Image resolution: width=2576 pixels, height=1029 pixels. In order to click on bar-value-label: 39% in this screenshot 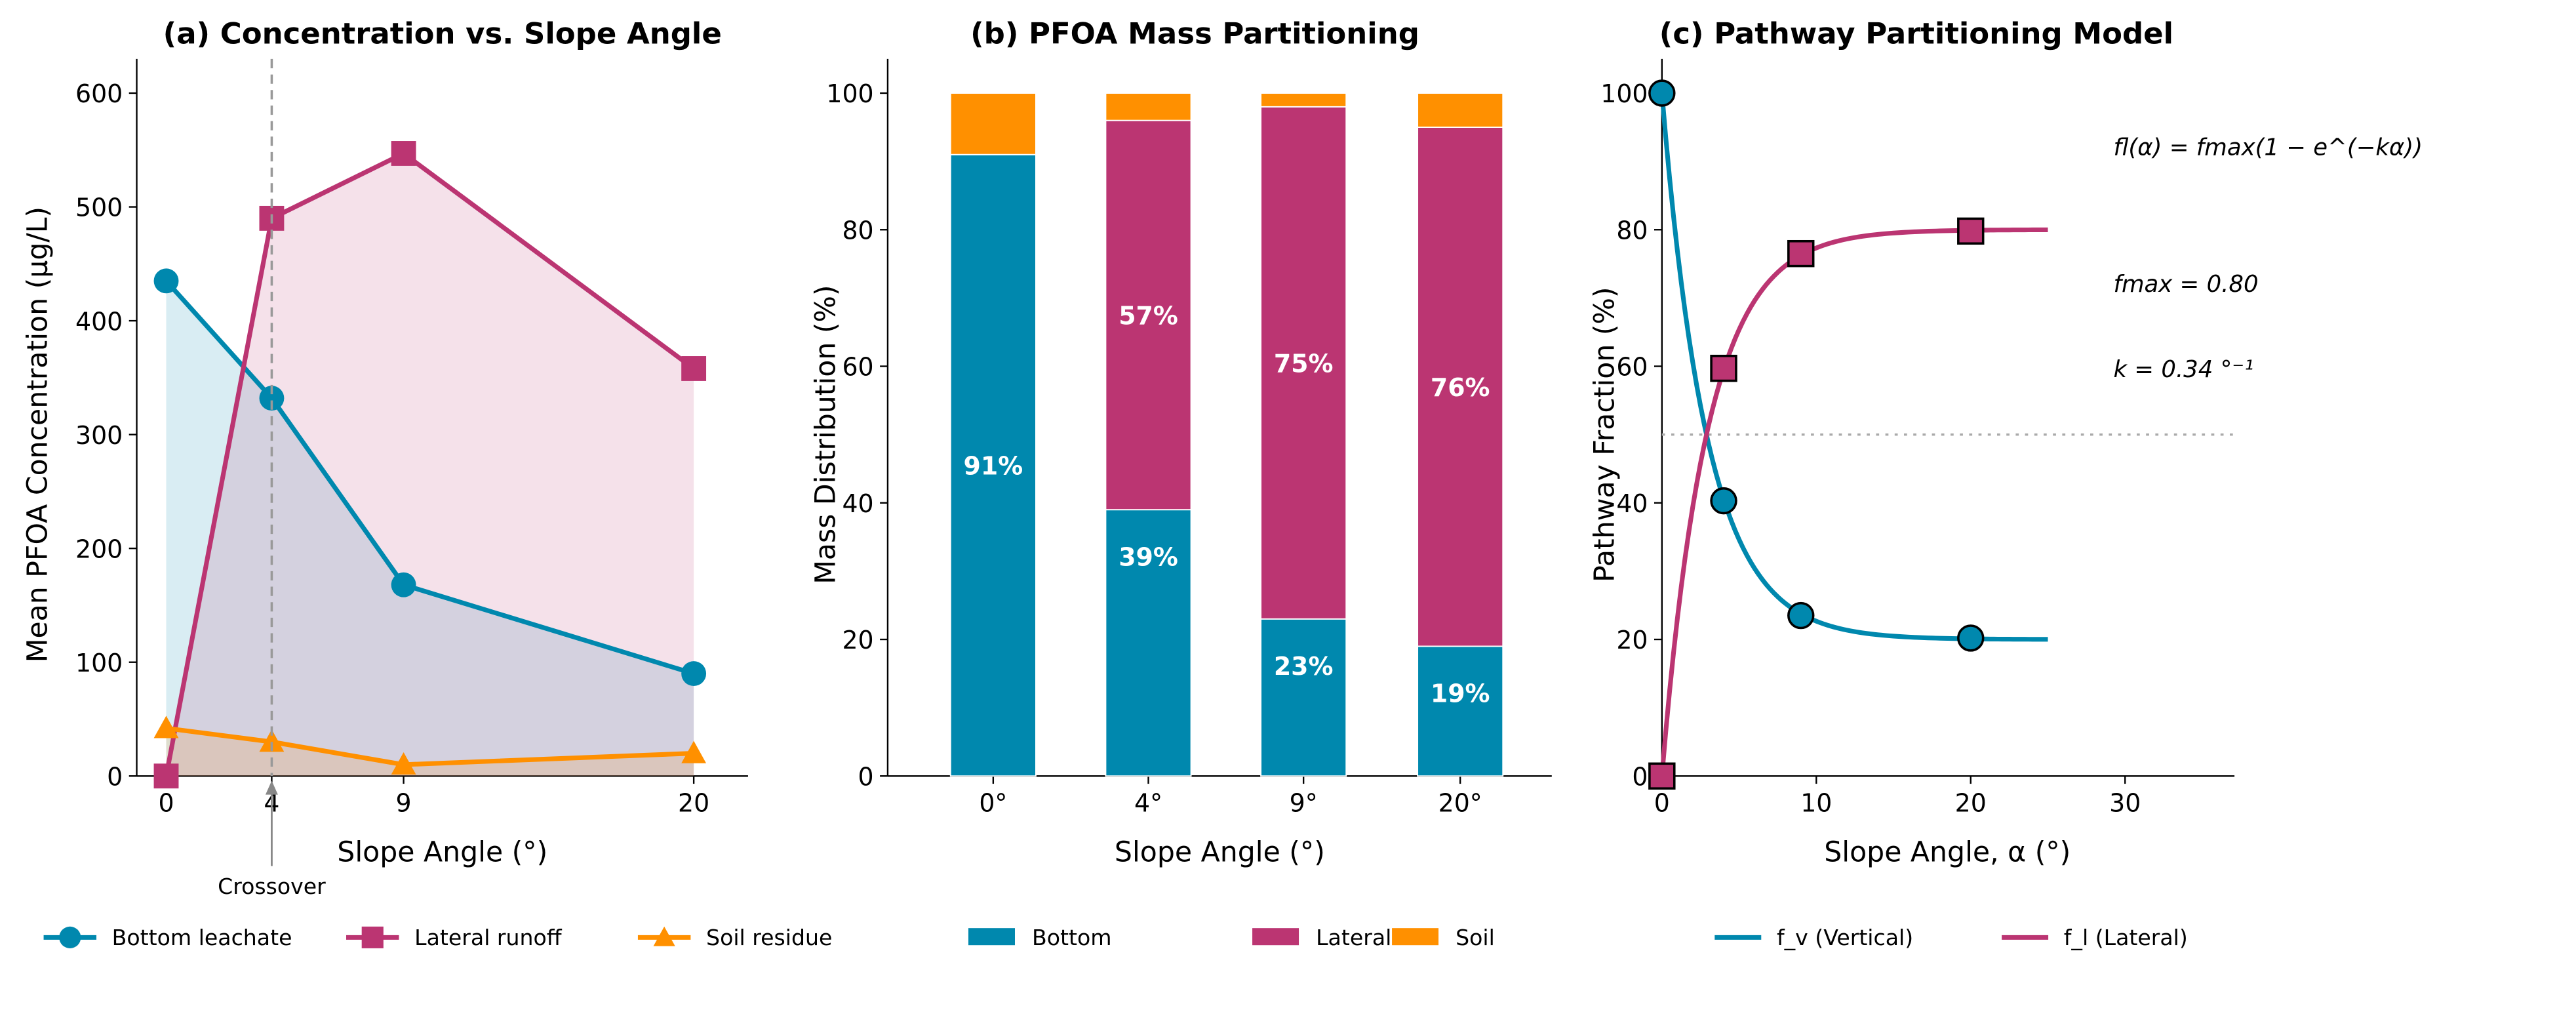, I will do `click(1148, 556)`.